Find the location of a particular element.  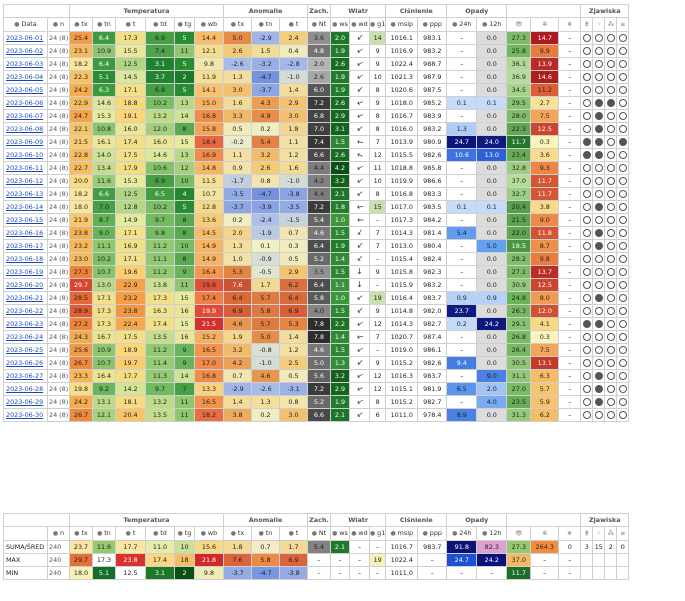

date-link: 2023-06-20 is located at coordinates (25, 285).